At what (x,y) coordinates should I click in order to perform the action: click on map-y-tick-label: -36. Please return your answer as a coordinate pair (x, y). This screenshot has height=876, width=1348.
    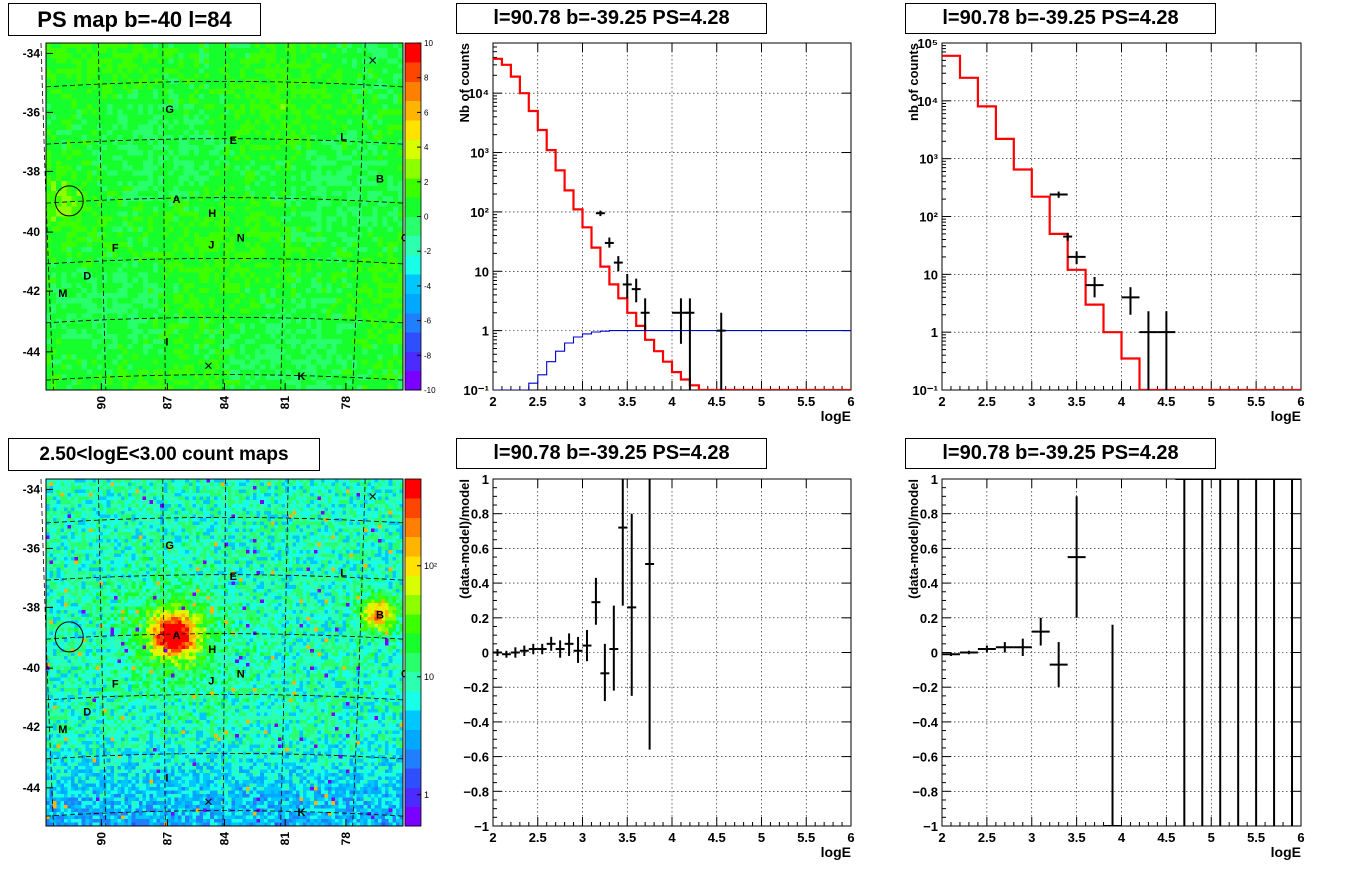
    Looking at the image, I should click on (32, 112).